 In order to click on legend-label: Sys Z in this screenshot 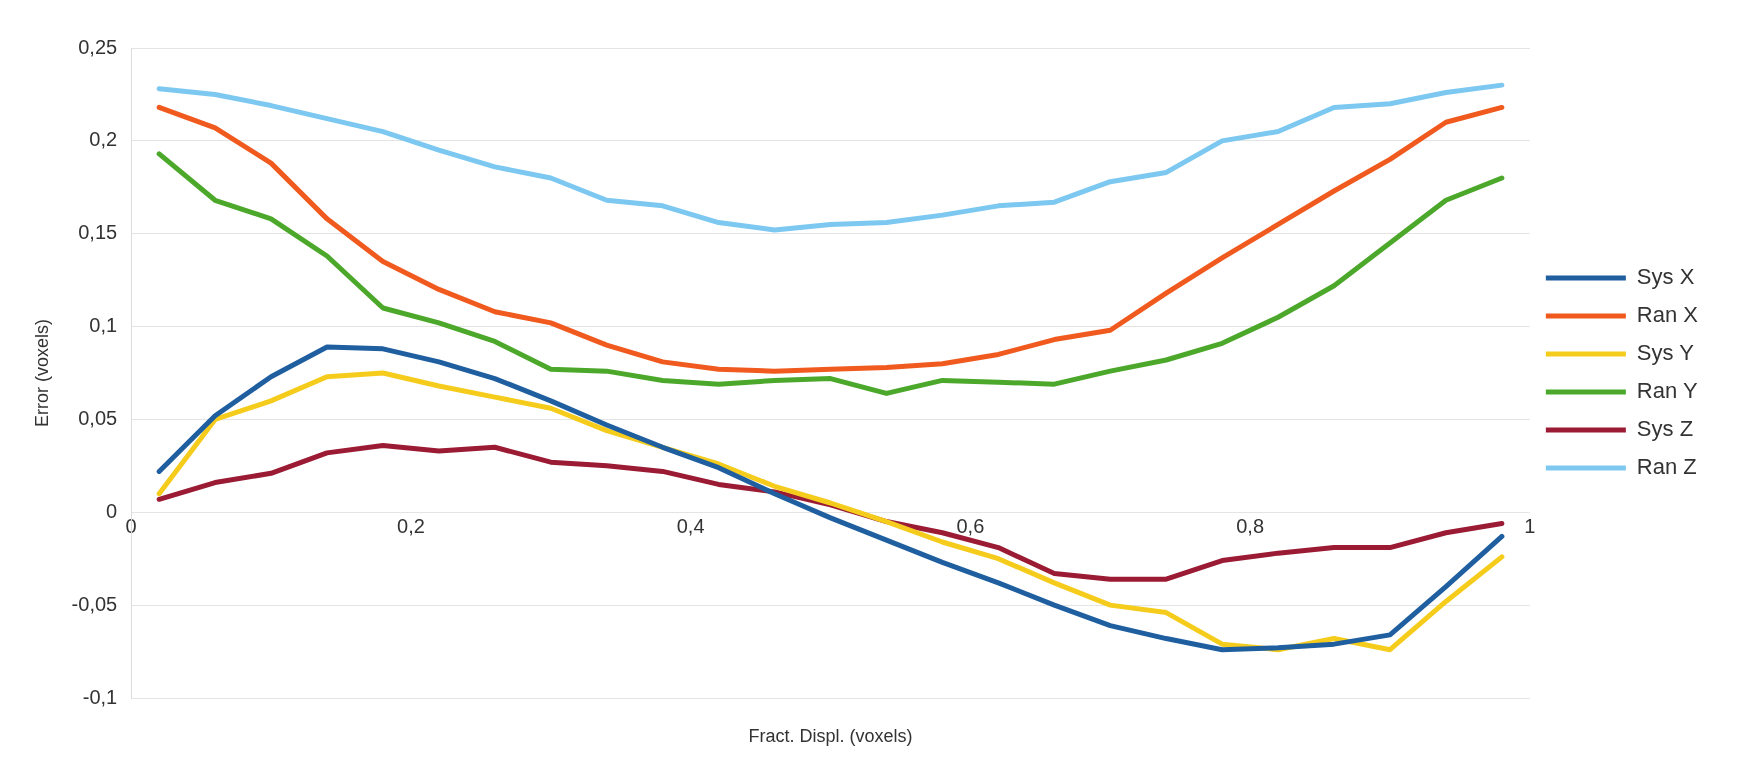, I will do `click(1665, 429)`.